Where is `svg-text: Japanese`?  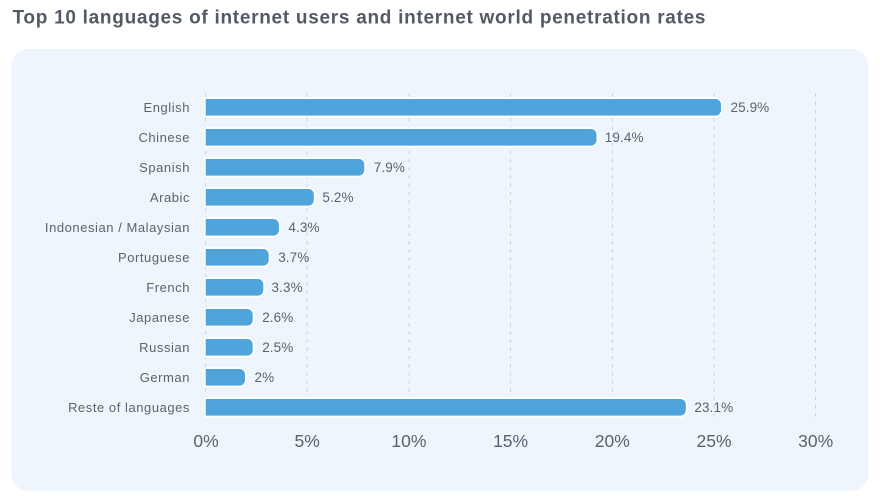 svg-text: Japanese is located at coordinates (159, 317).